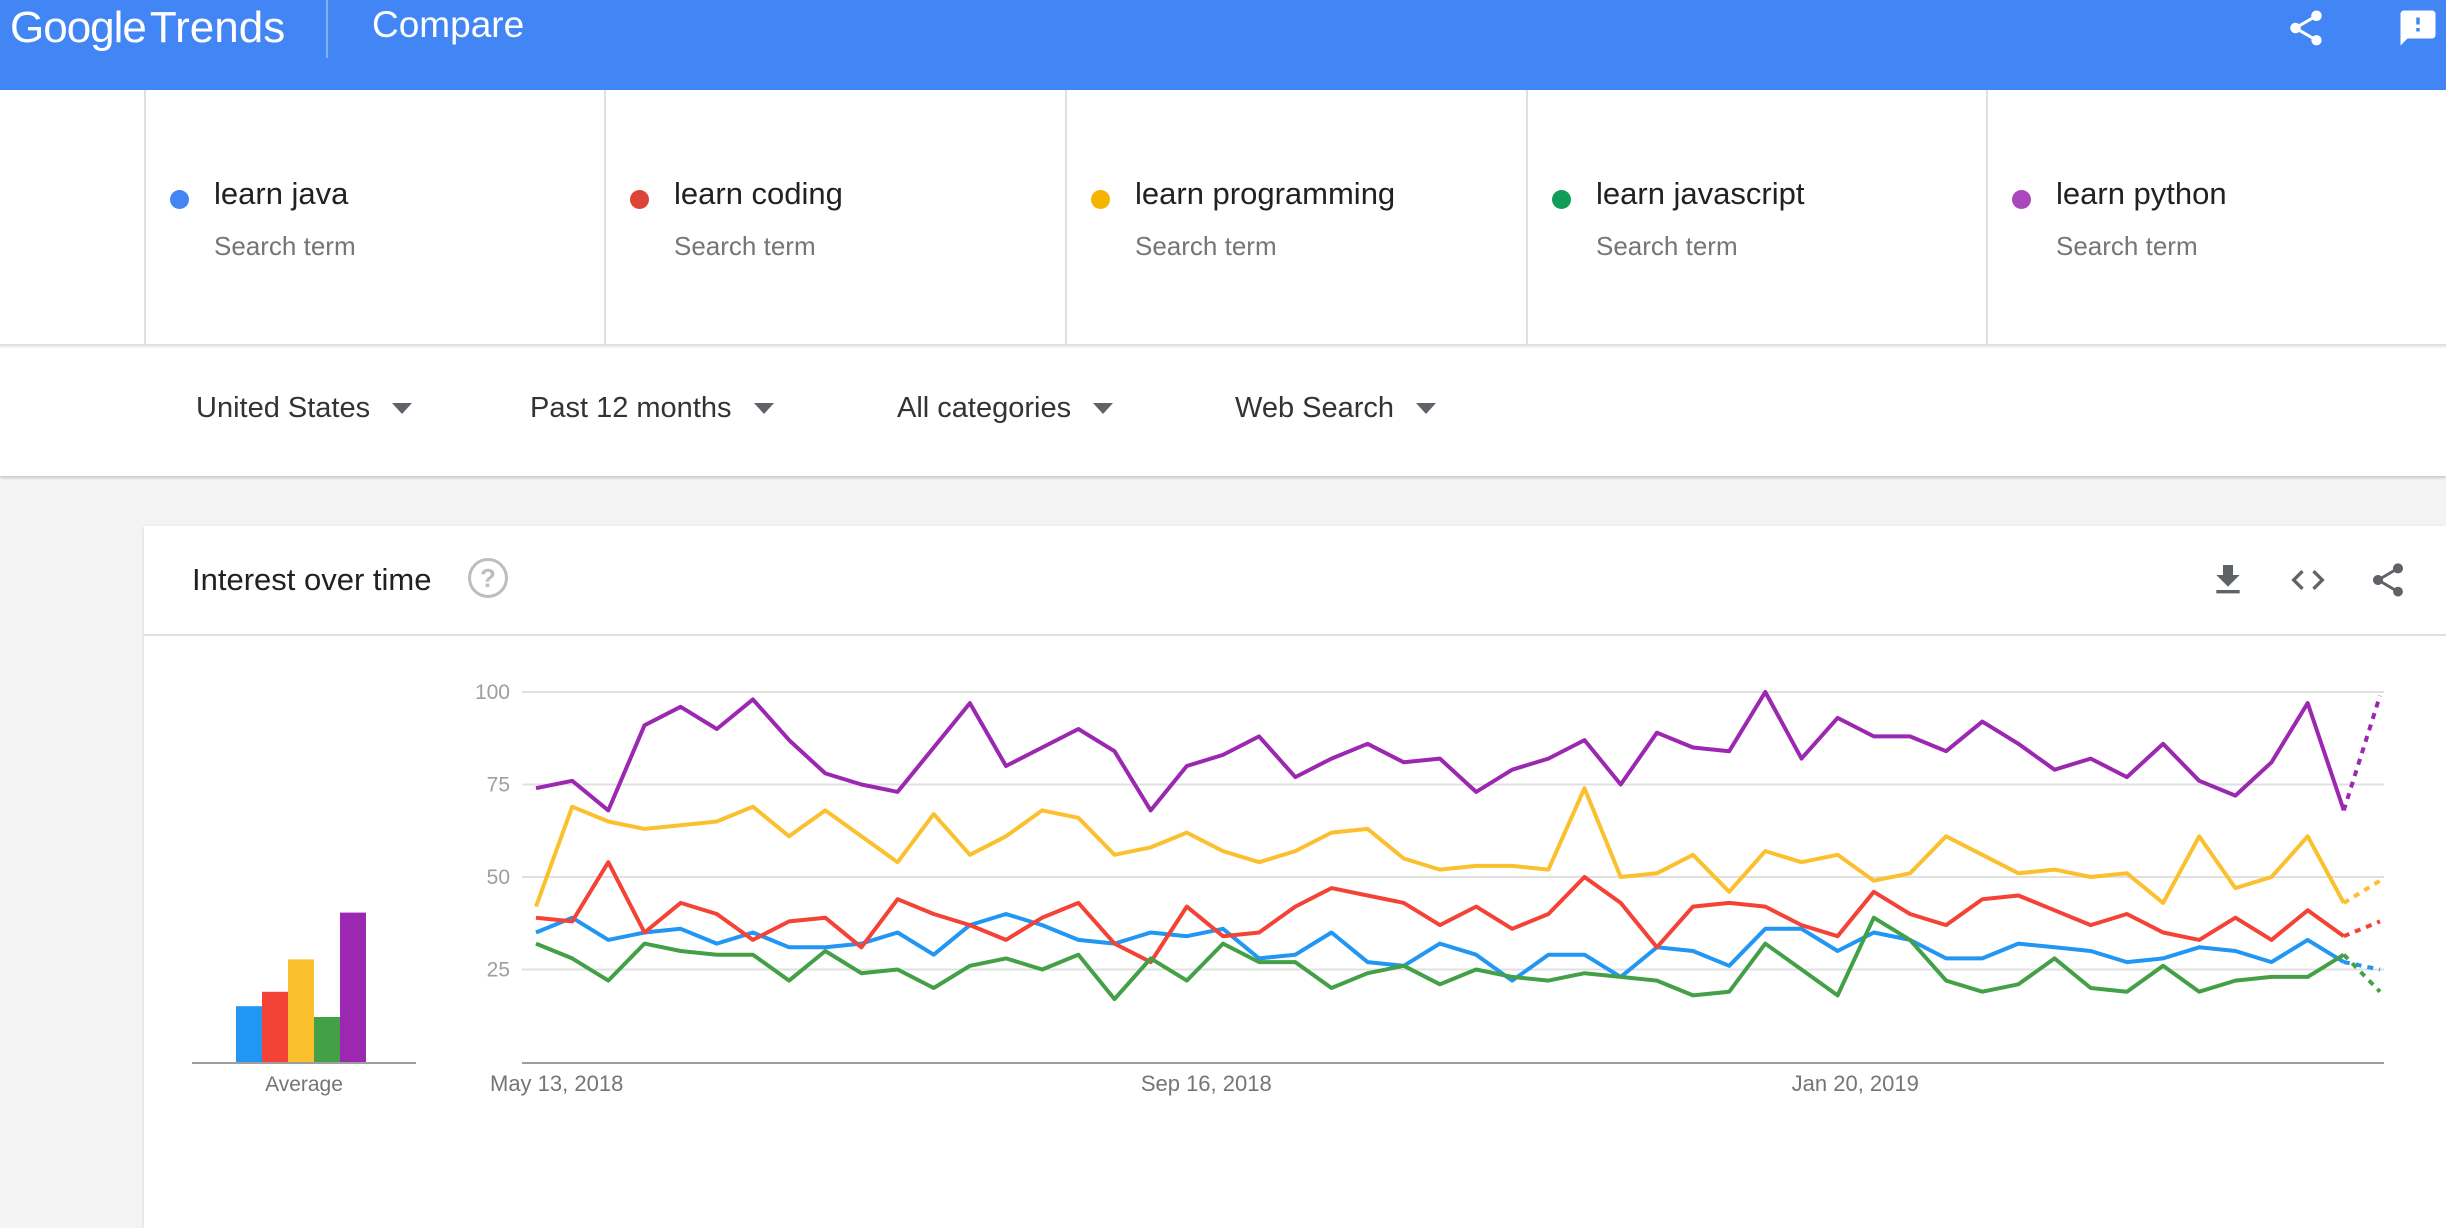  Describe the element at coordinates (834, 218) in the screenshot. I see `search-term-card-coding: learn coding Search term` at that location.